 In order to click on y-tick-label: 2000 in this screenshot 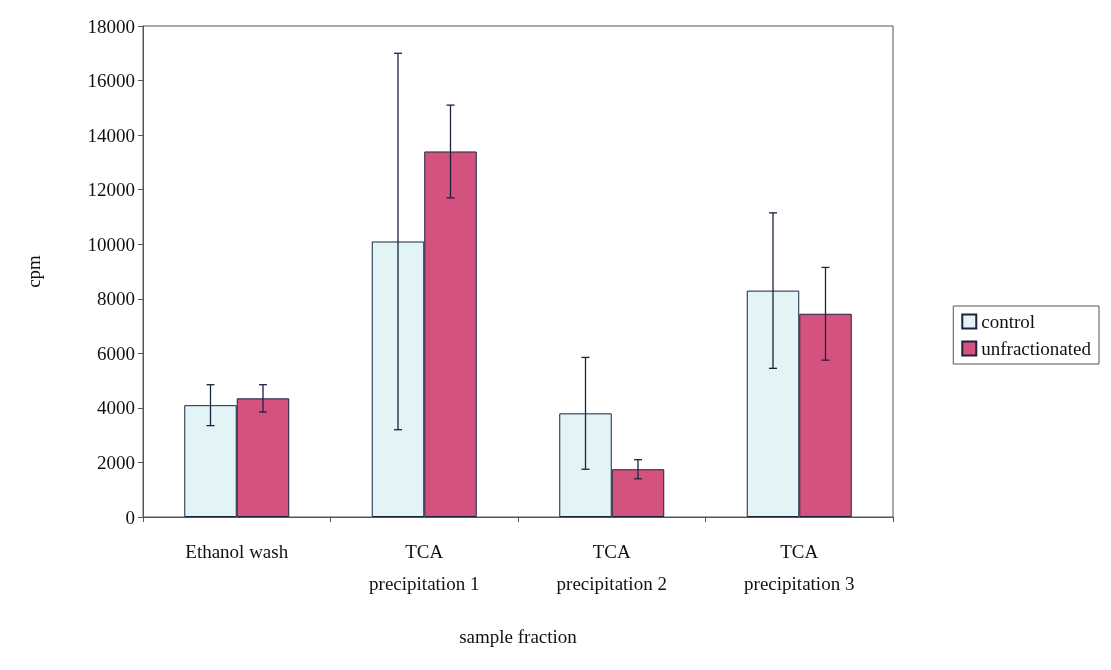, I will do `click(116, 462)`.